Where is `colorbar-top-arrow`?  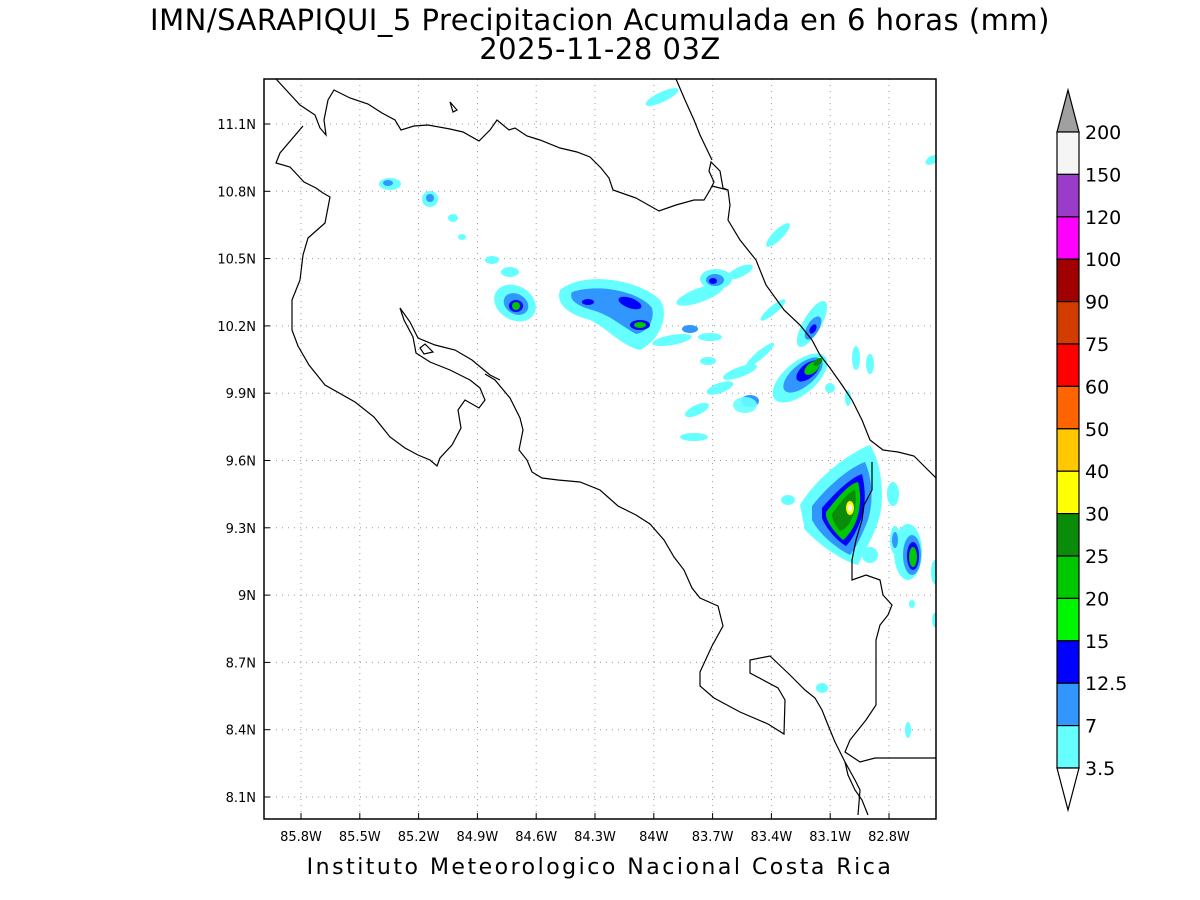 colorbar-top-arrow is located at coordinates (1068, 110).